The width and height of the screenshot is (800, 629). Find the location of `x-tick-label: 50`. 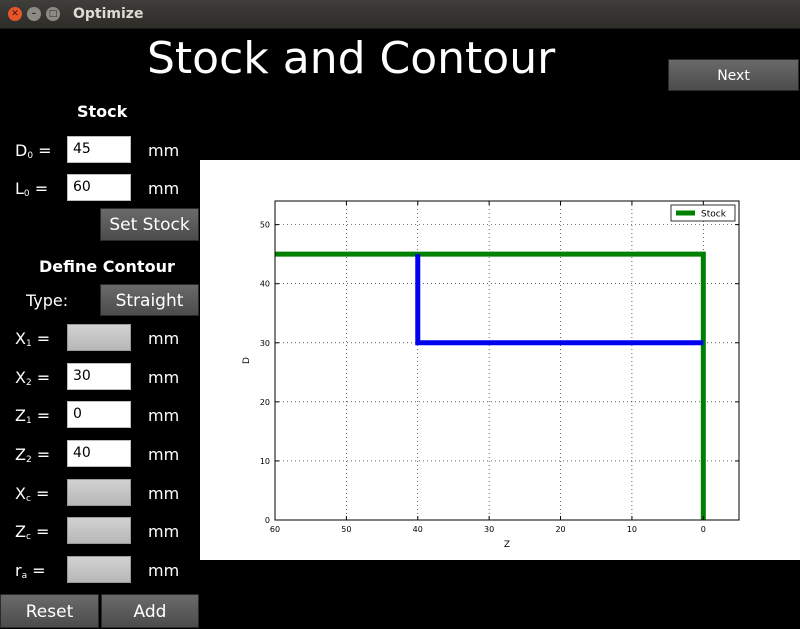

x-tick-label: 50 is located at coordinates (346, 529).